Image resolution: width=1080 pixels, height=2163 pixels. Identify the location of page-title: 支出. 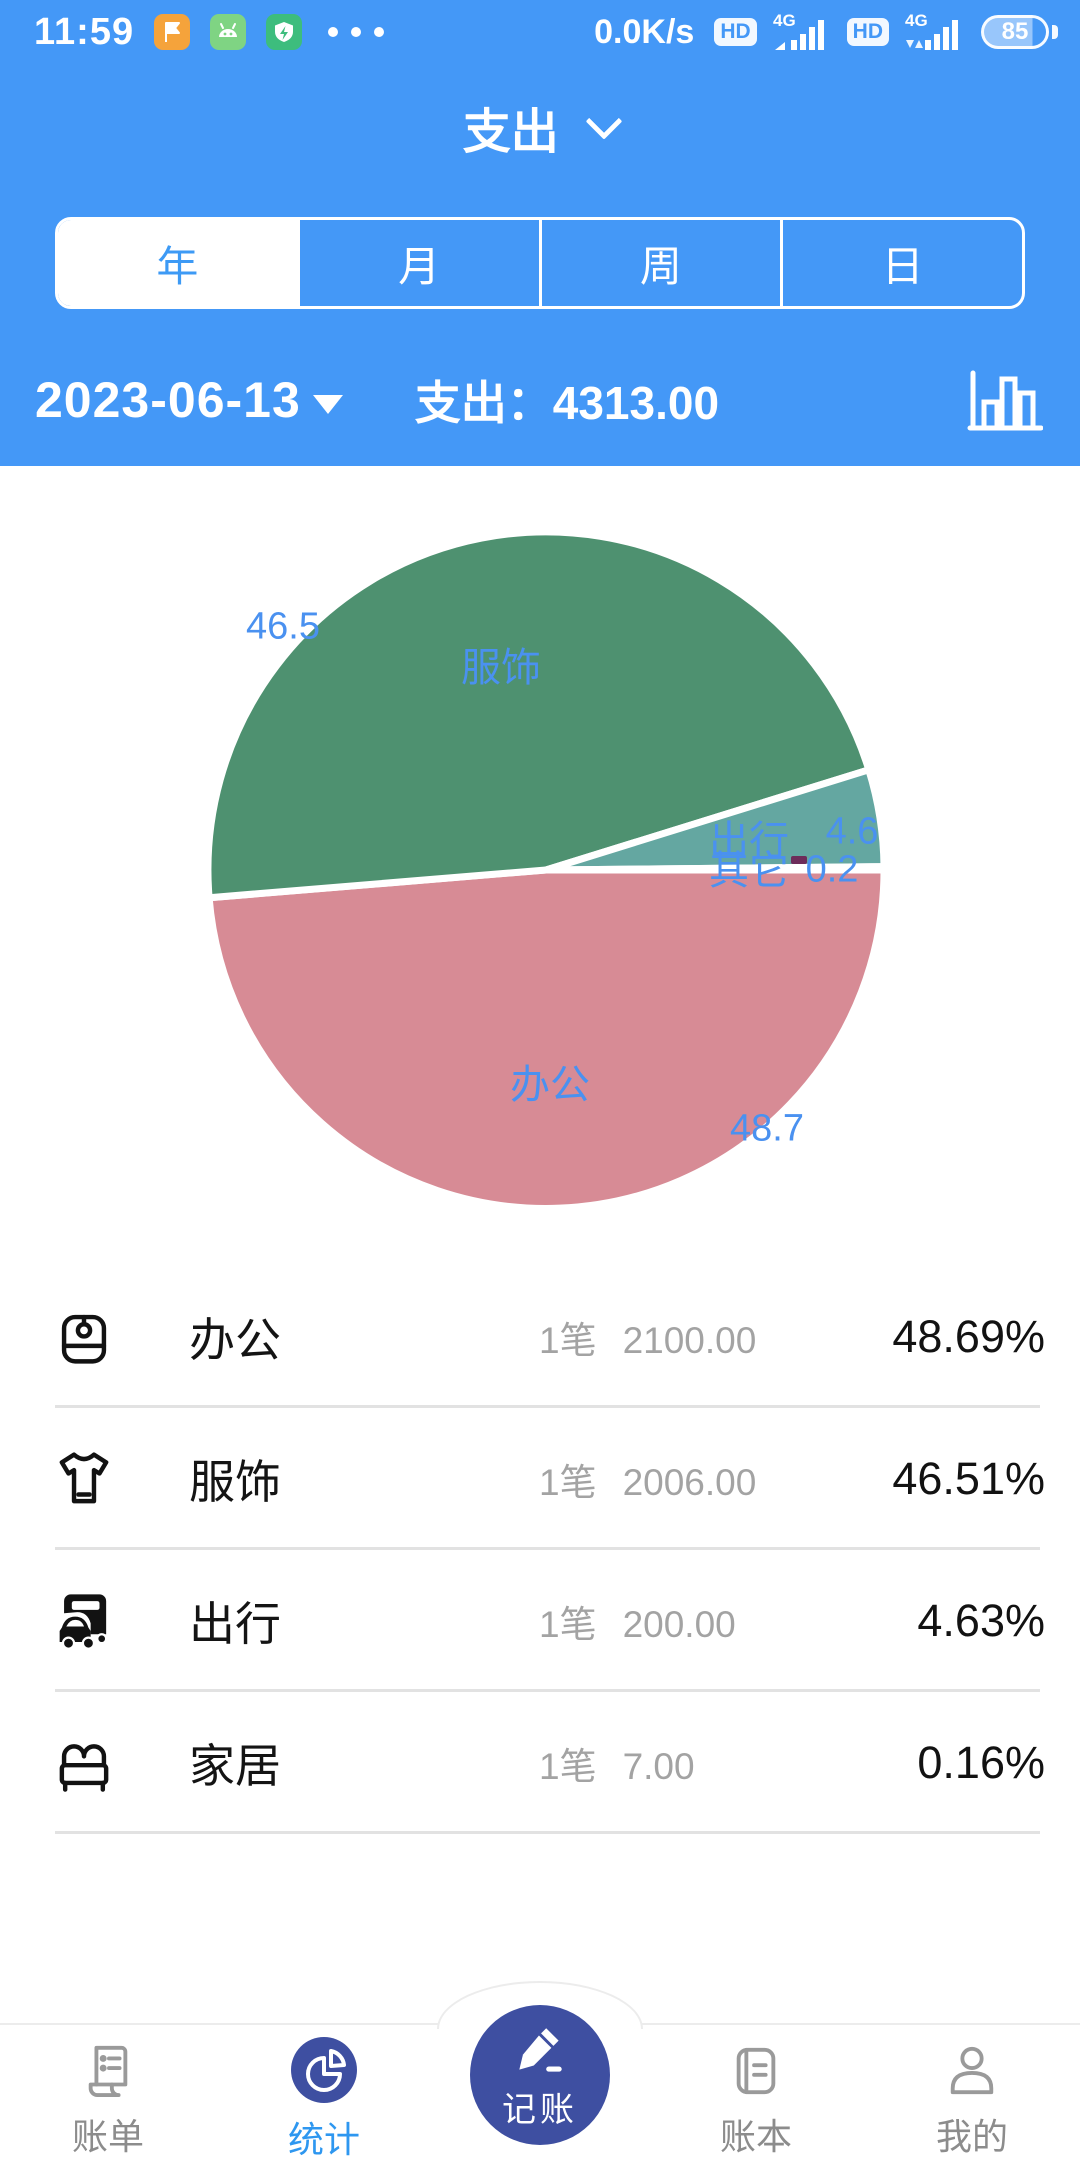
(510, 132).